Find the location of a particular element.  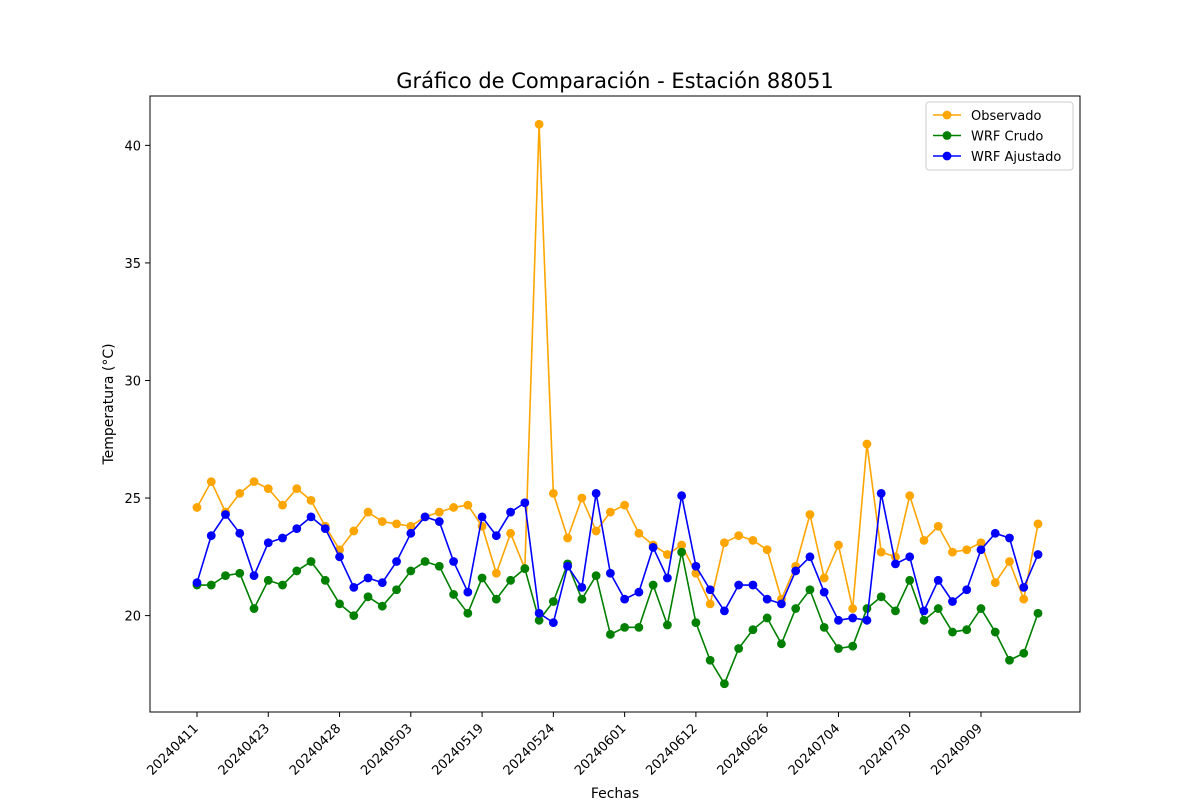

x-tick-label: 20240909 is located at coordinates (956, 749).